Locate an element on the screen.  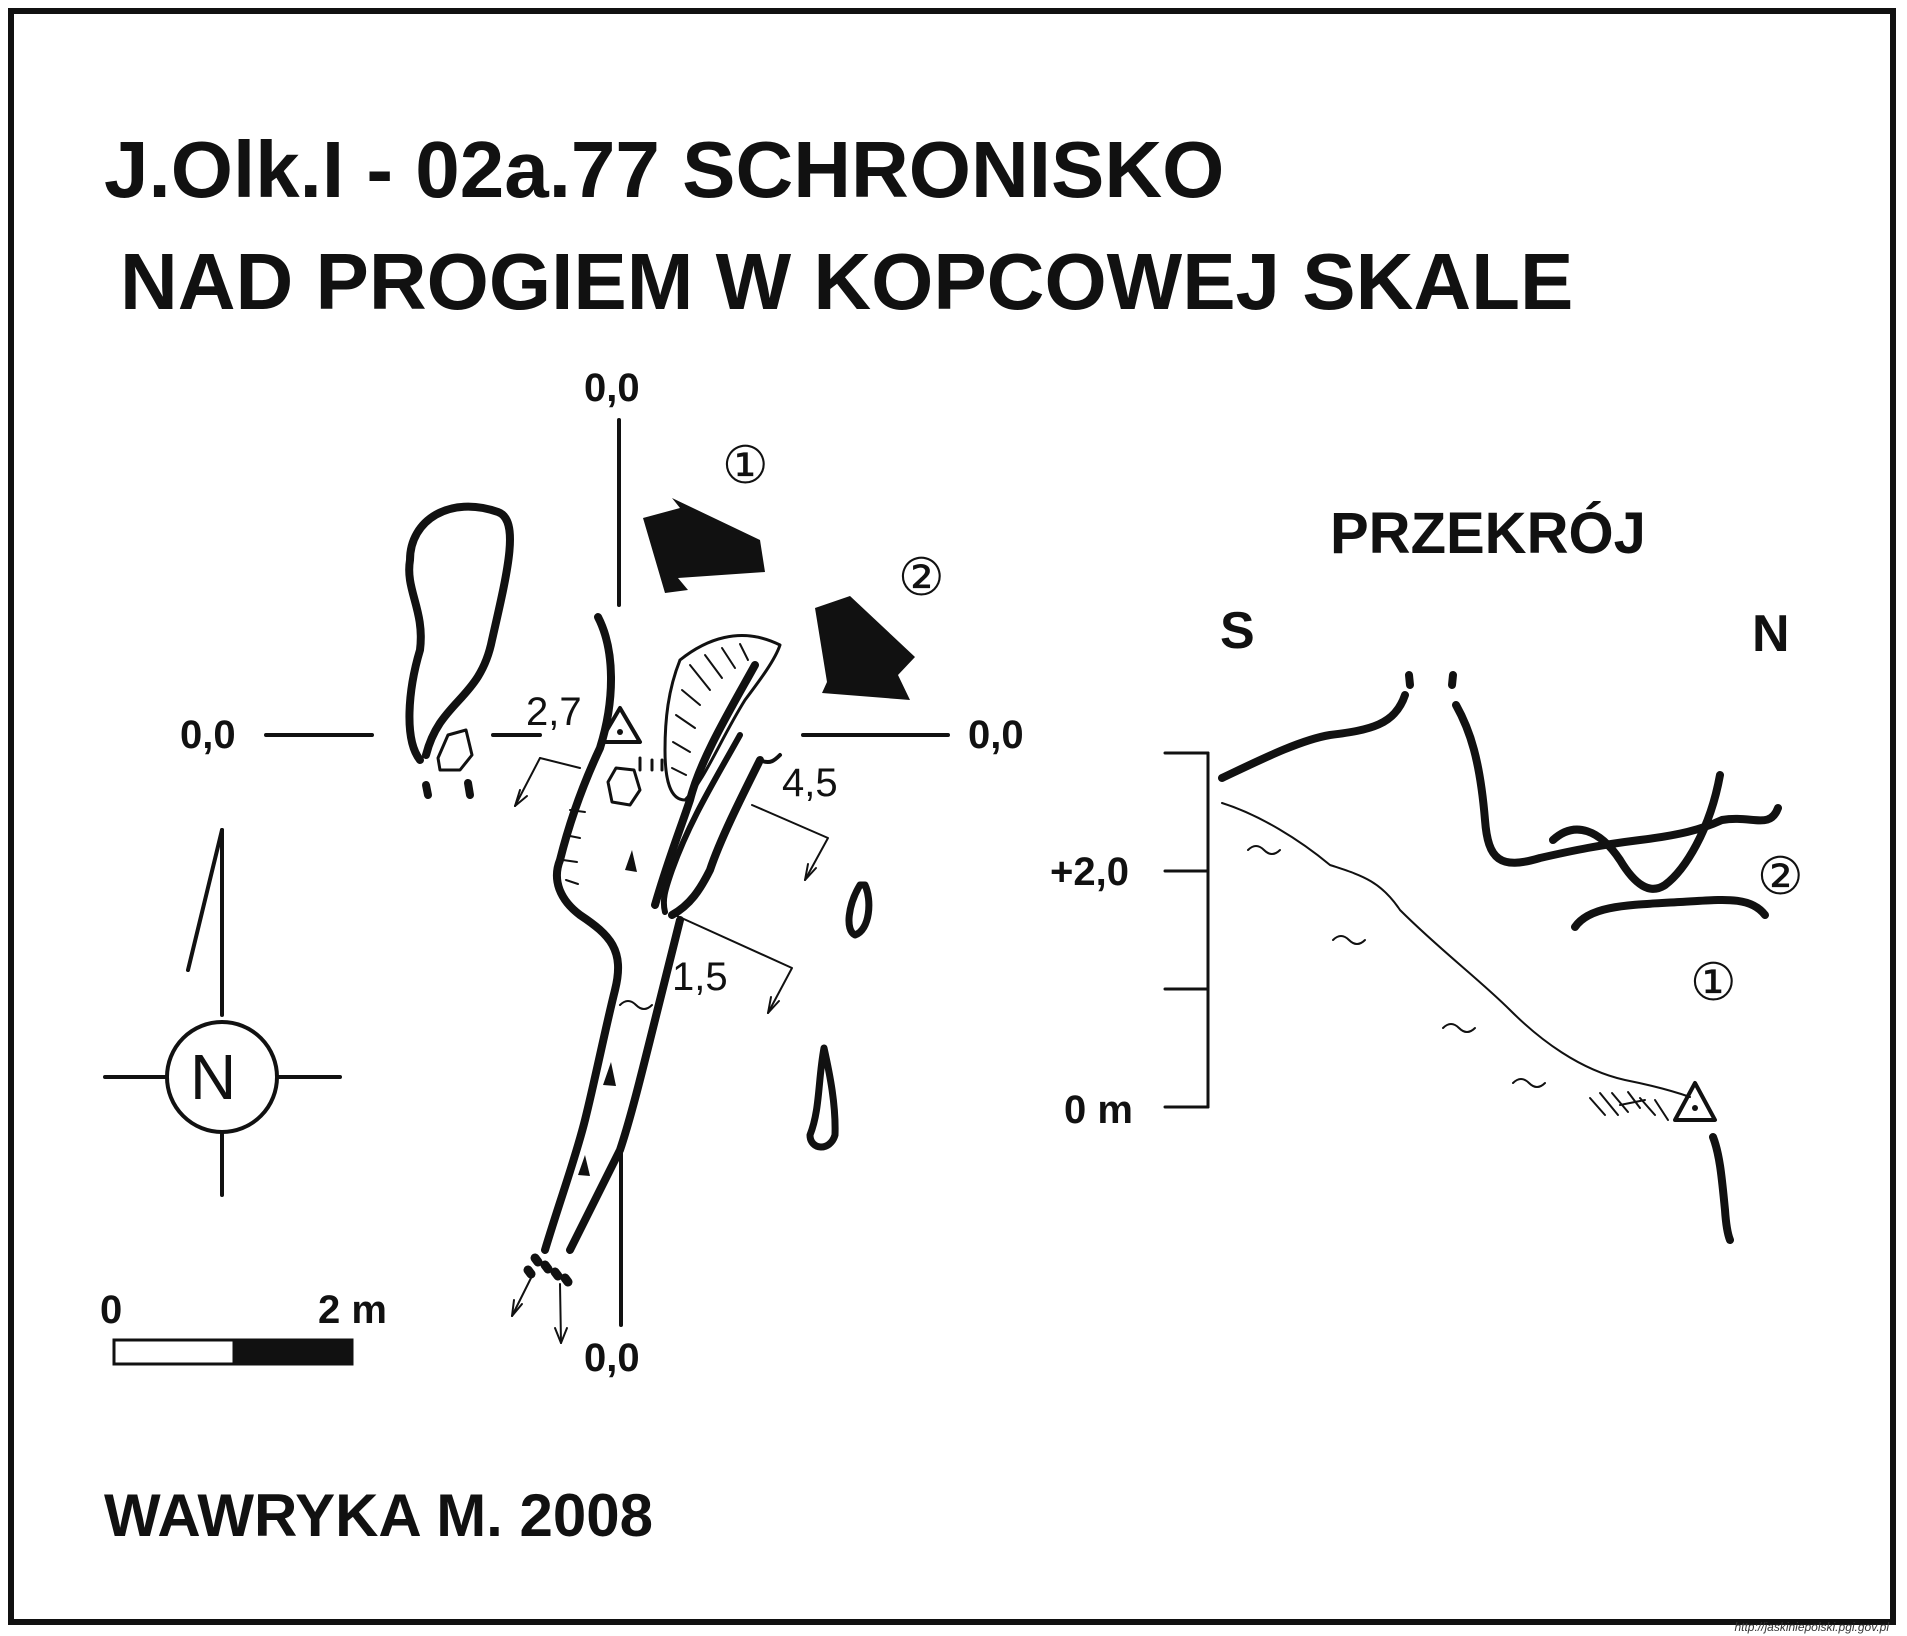
section-entrance-2-marker: ② is located at coordinates (1780, 877).